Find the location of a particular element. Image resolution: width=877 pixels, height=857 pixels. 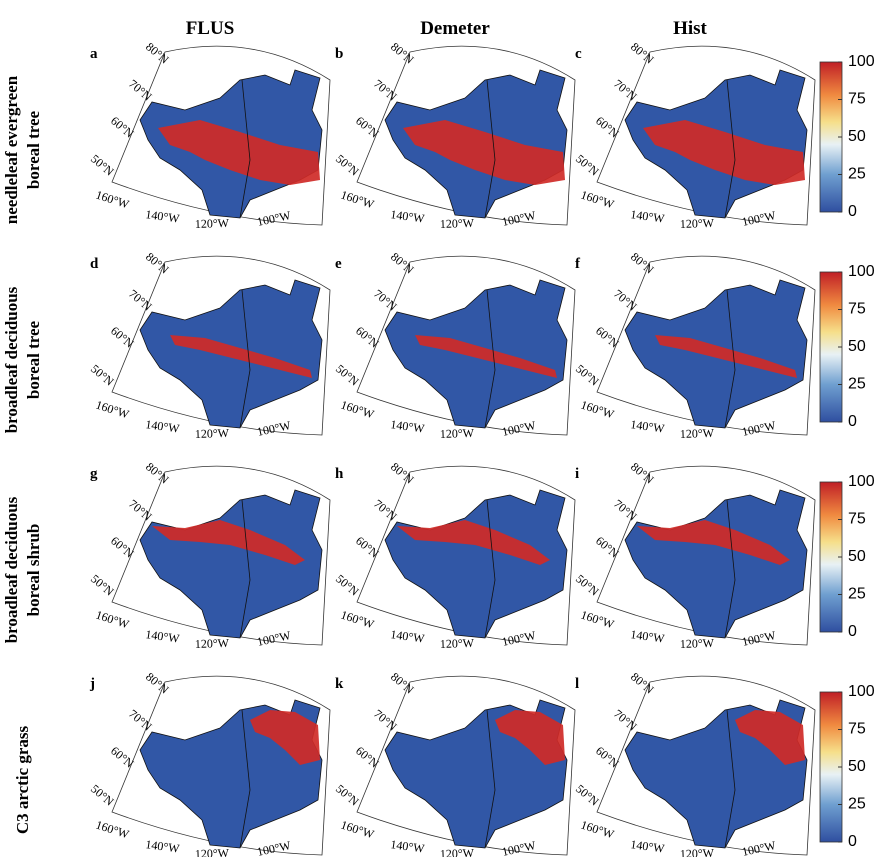

row-label-line: C3 arctic grass is located at coordinates (22, 779).